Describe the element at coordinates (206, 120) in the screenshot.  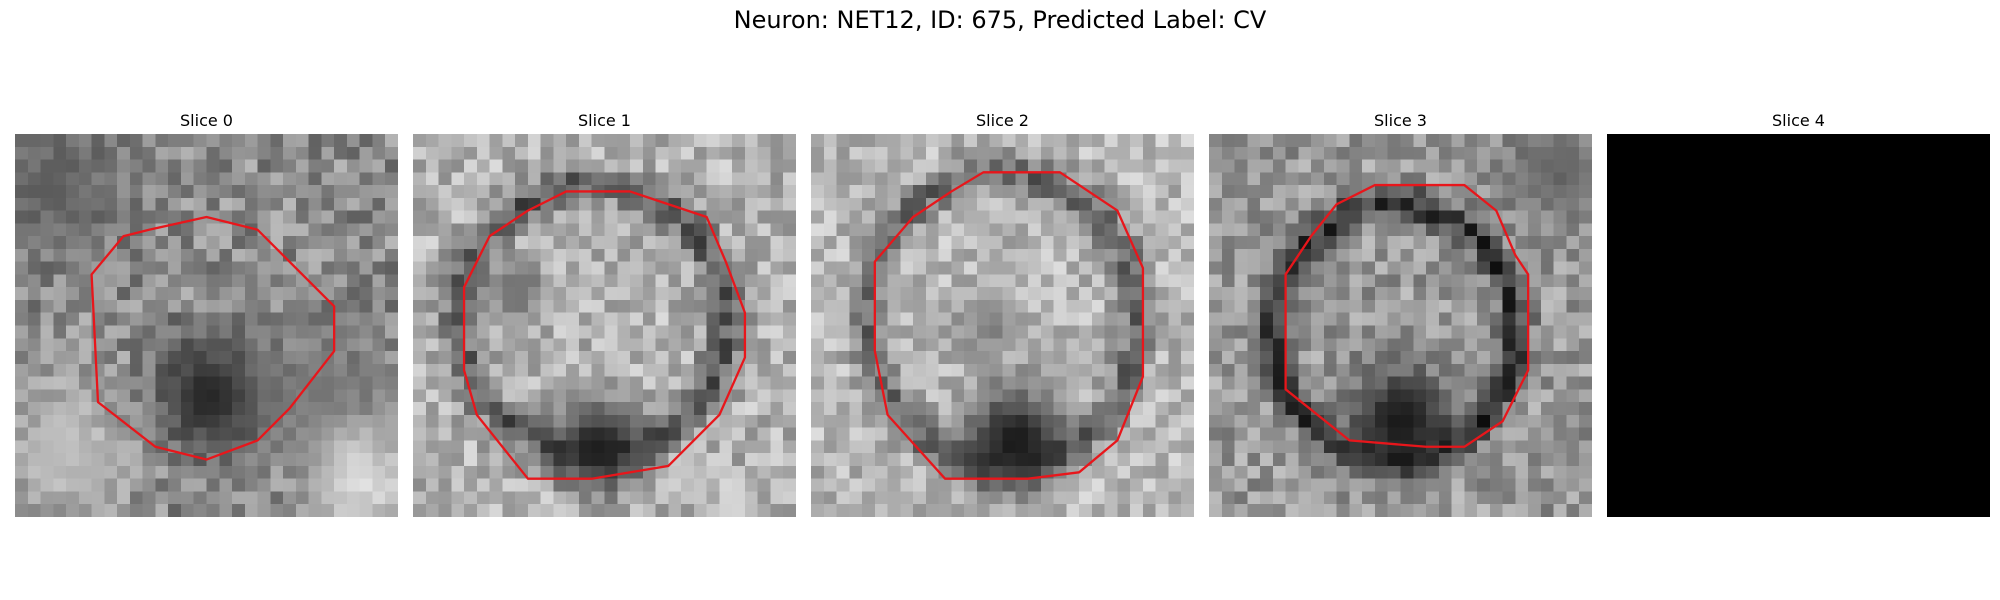
I see `slice-title-0: Slice 0` at that location.